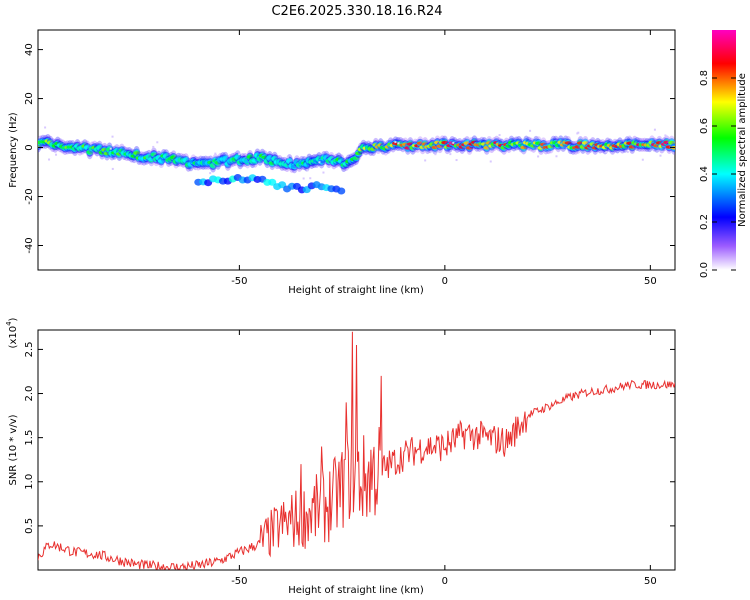 This screenshot has width=750, height=600. I want to click on y-multiplier-exp: 4, so click(9, 323).